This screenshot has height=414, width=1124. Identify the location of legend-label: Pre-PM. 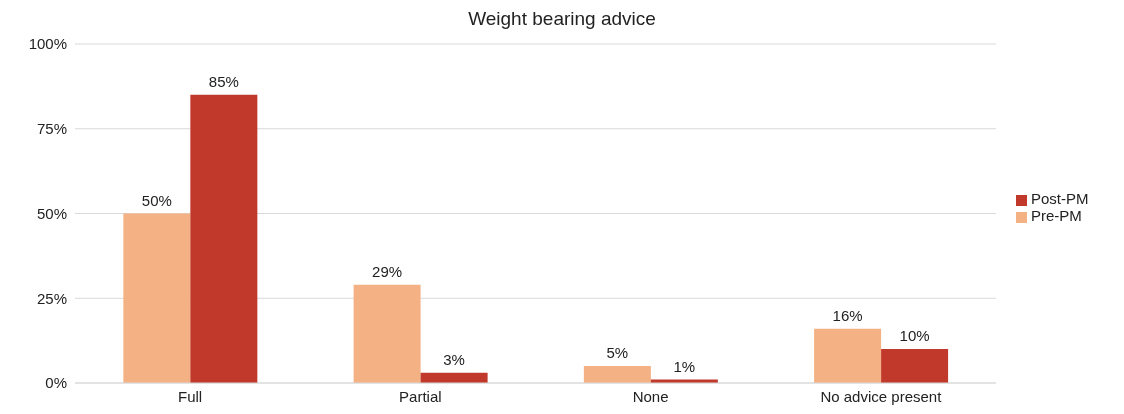
(1056, 215).